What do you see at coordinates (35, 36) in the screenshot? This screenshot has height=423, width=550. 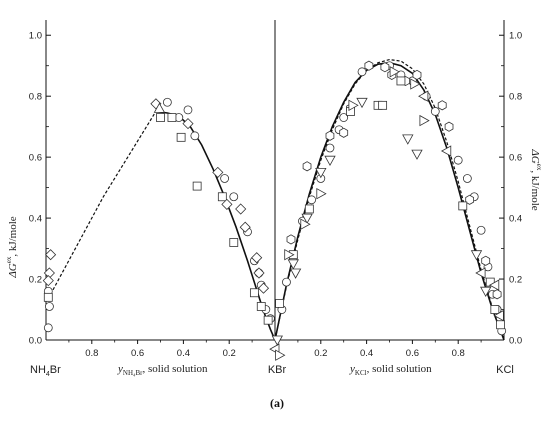 I see `y-tick-label-left: 1.0` at bounding box center [35, 36].